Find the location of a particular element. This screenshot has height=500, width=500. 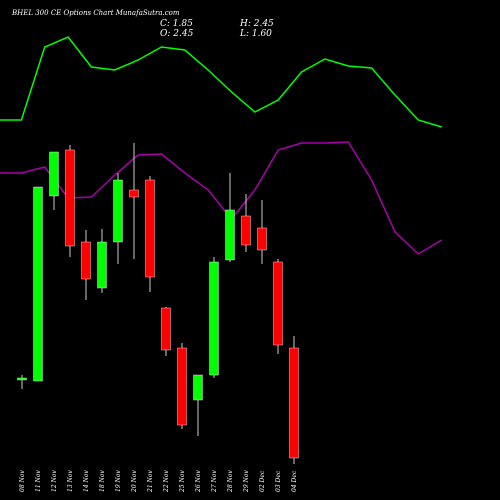

close-readout: C: 1.85 is located at coordinates (176, 24).